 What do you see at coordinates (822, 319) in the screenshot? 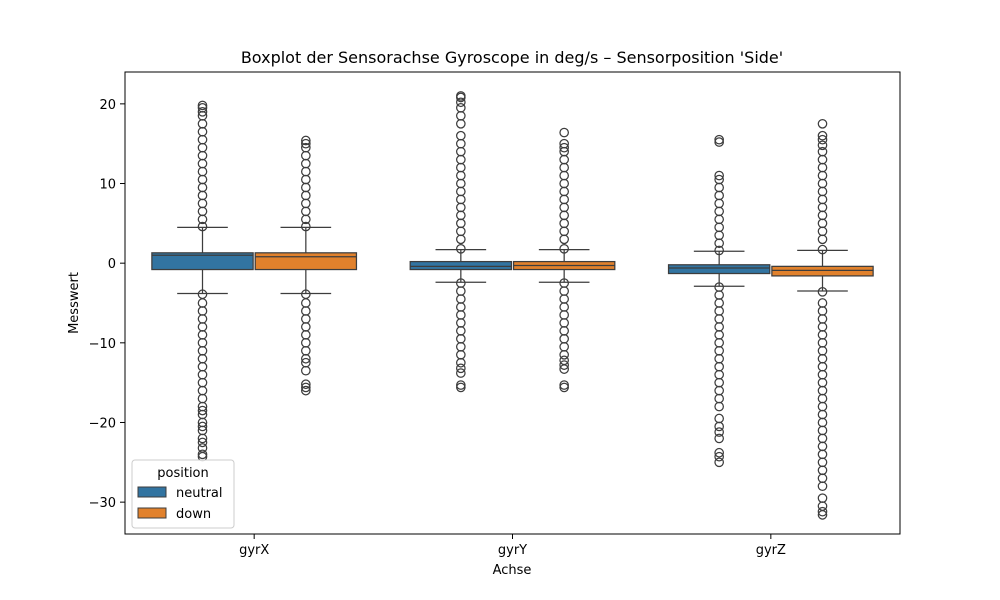
I see `box-gyrZ-down` at bounding box center [822, 319].